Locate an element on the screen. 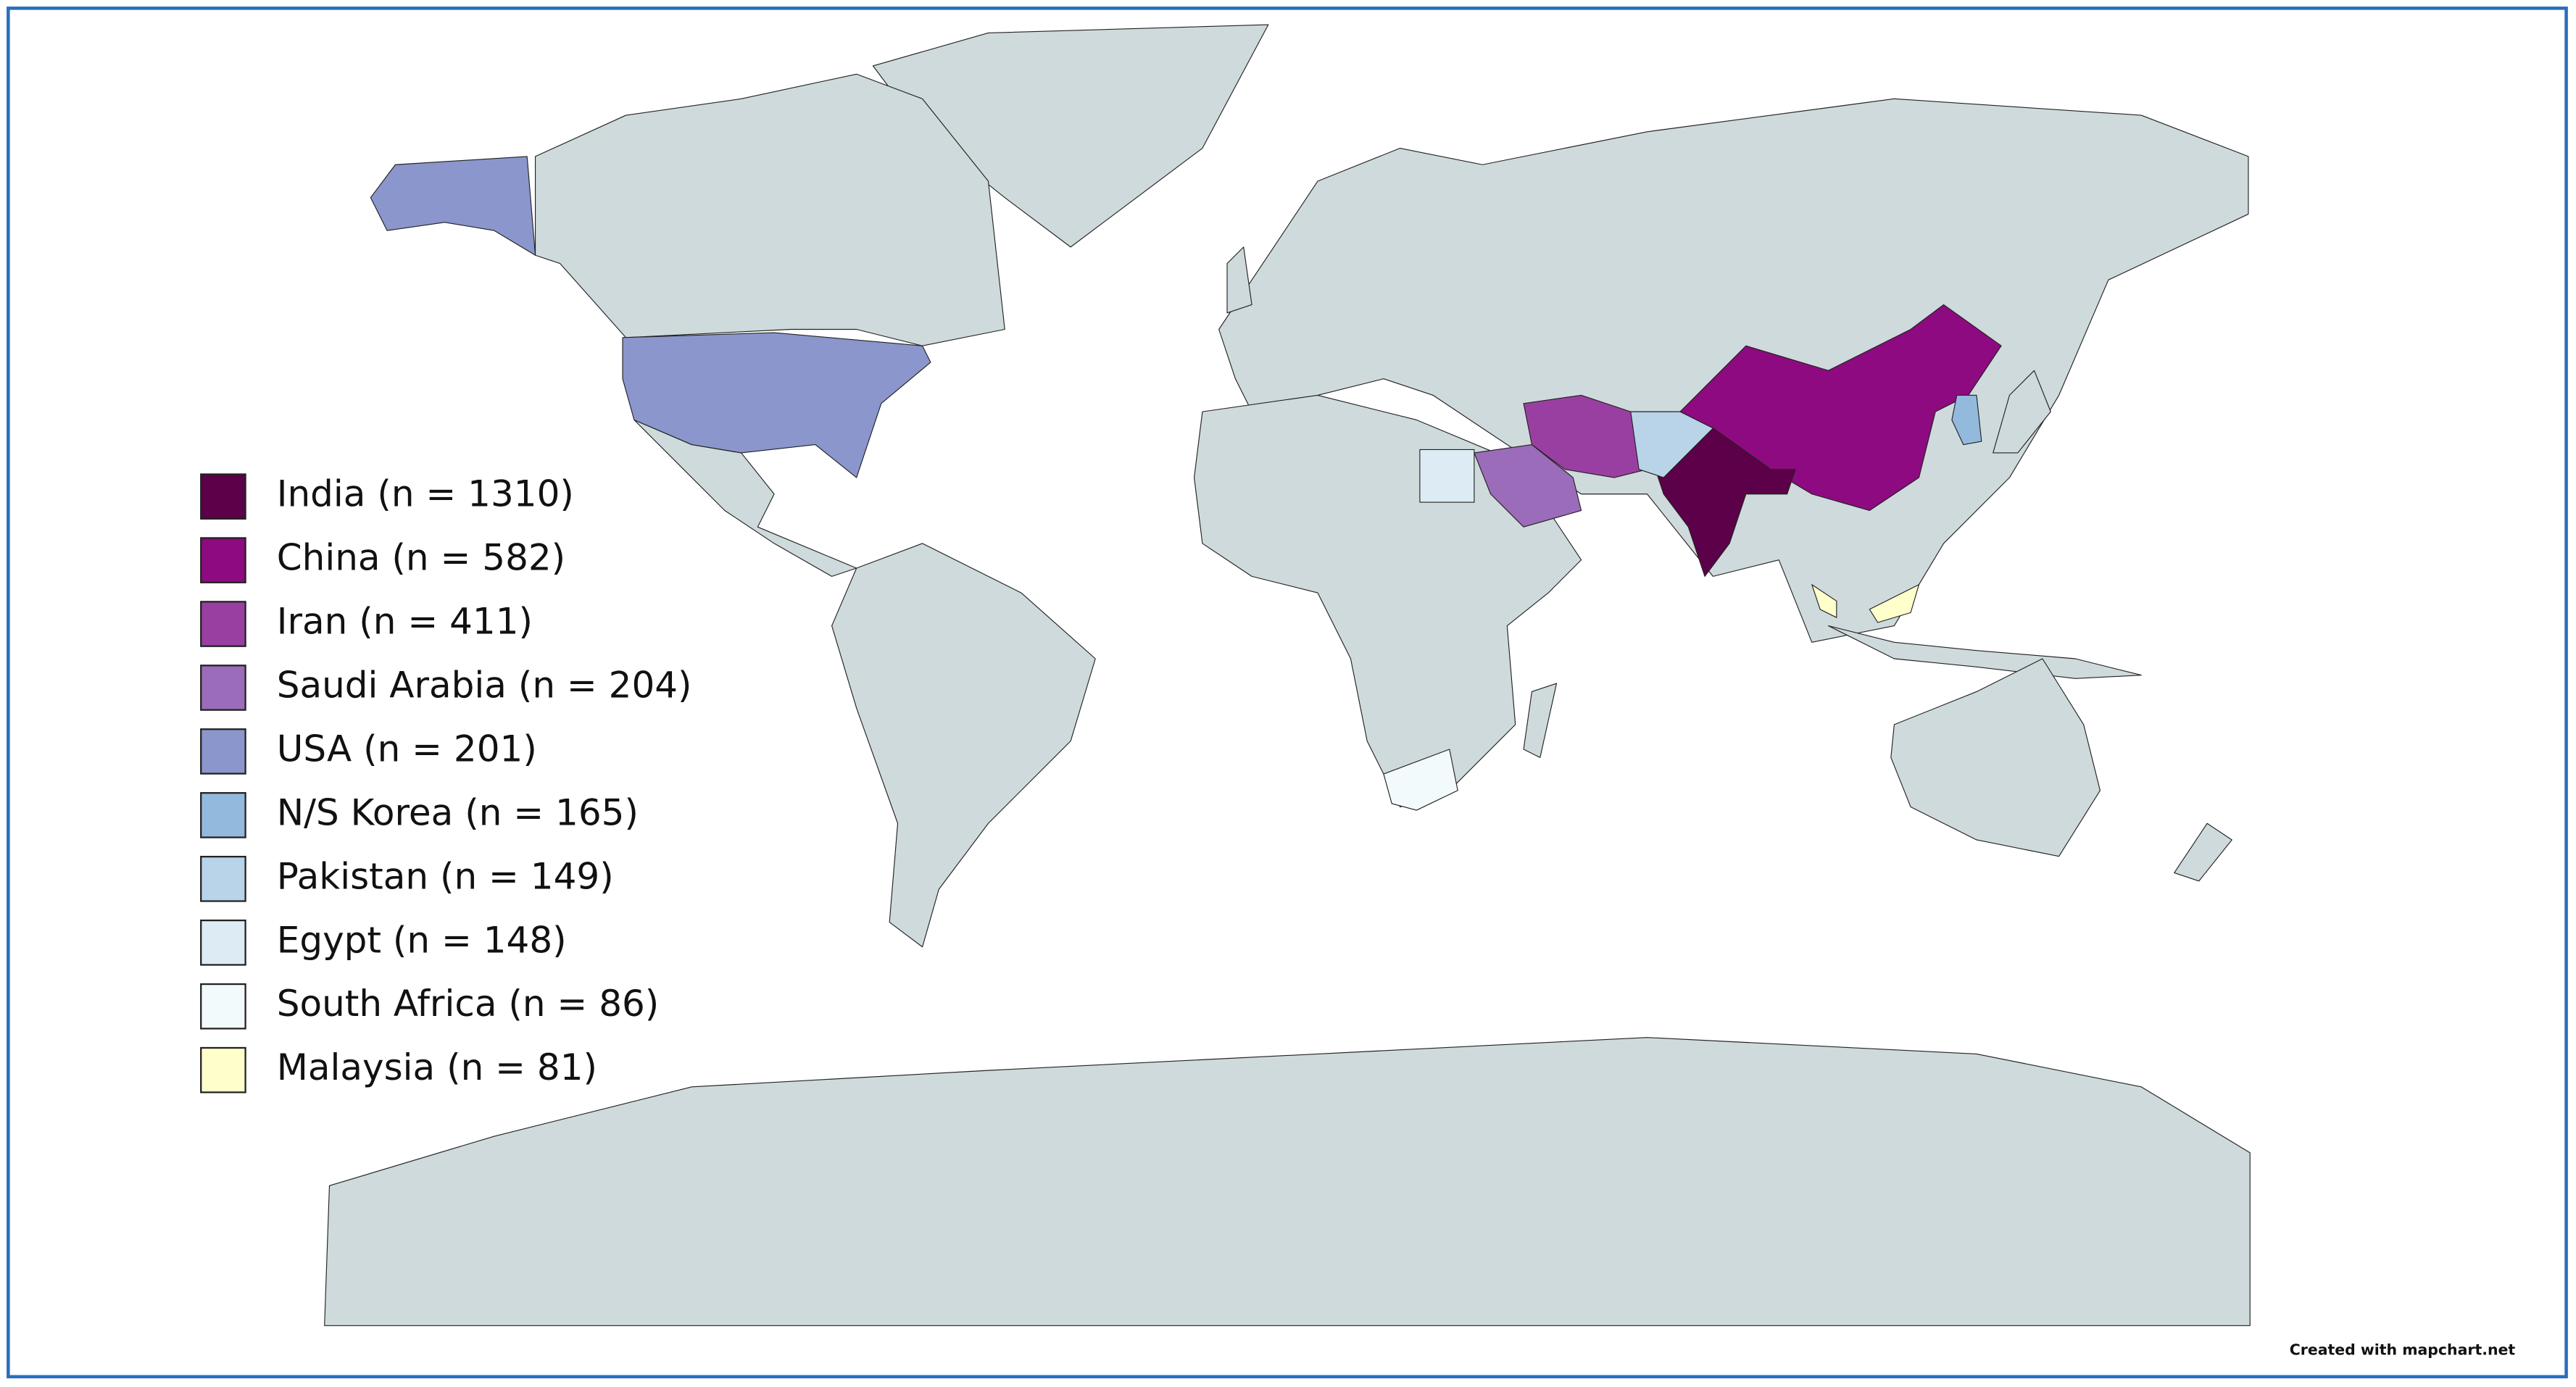  canada is located at coordinates (769, 209).